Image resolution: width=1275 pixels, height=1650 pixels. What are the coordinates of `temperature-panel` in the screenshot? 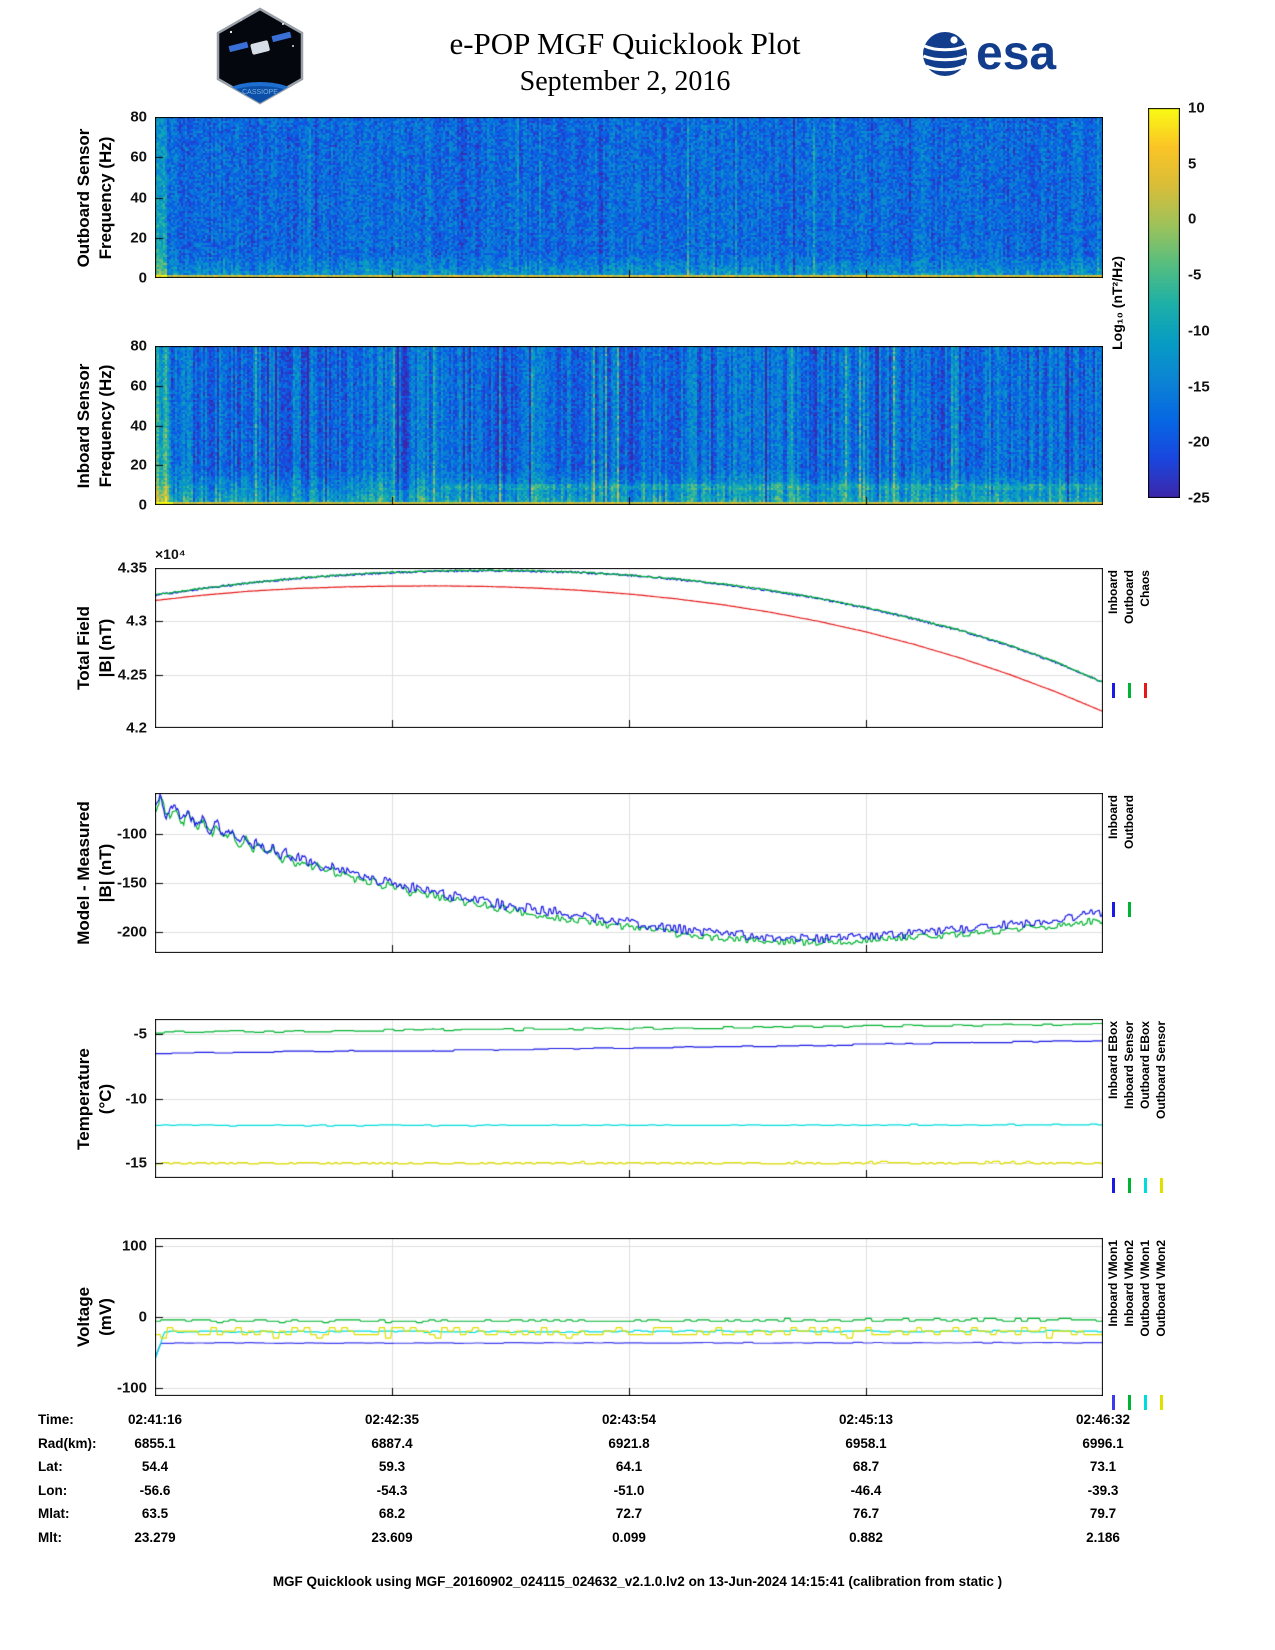 It's located at (629, 1098).